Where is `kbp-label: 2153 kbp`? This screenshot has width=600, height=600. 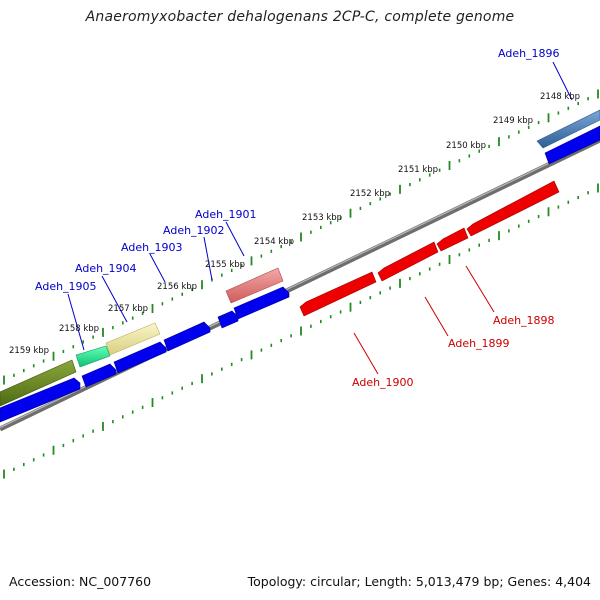 kbp-label: 2153 kbp is located at coordinates (322, 218).